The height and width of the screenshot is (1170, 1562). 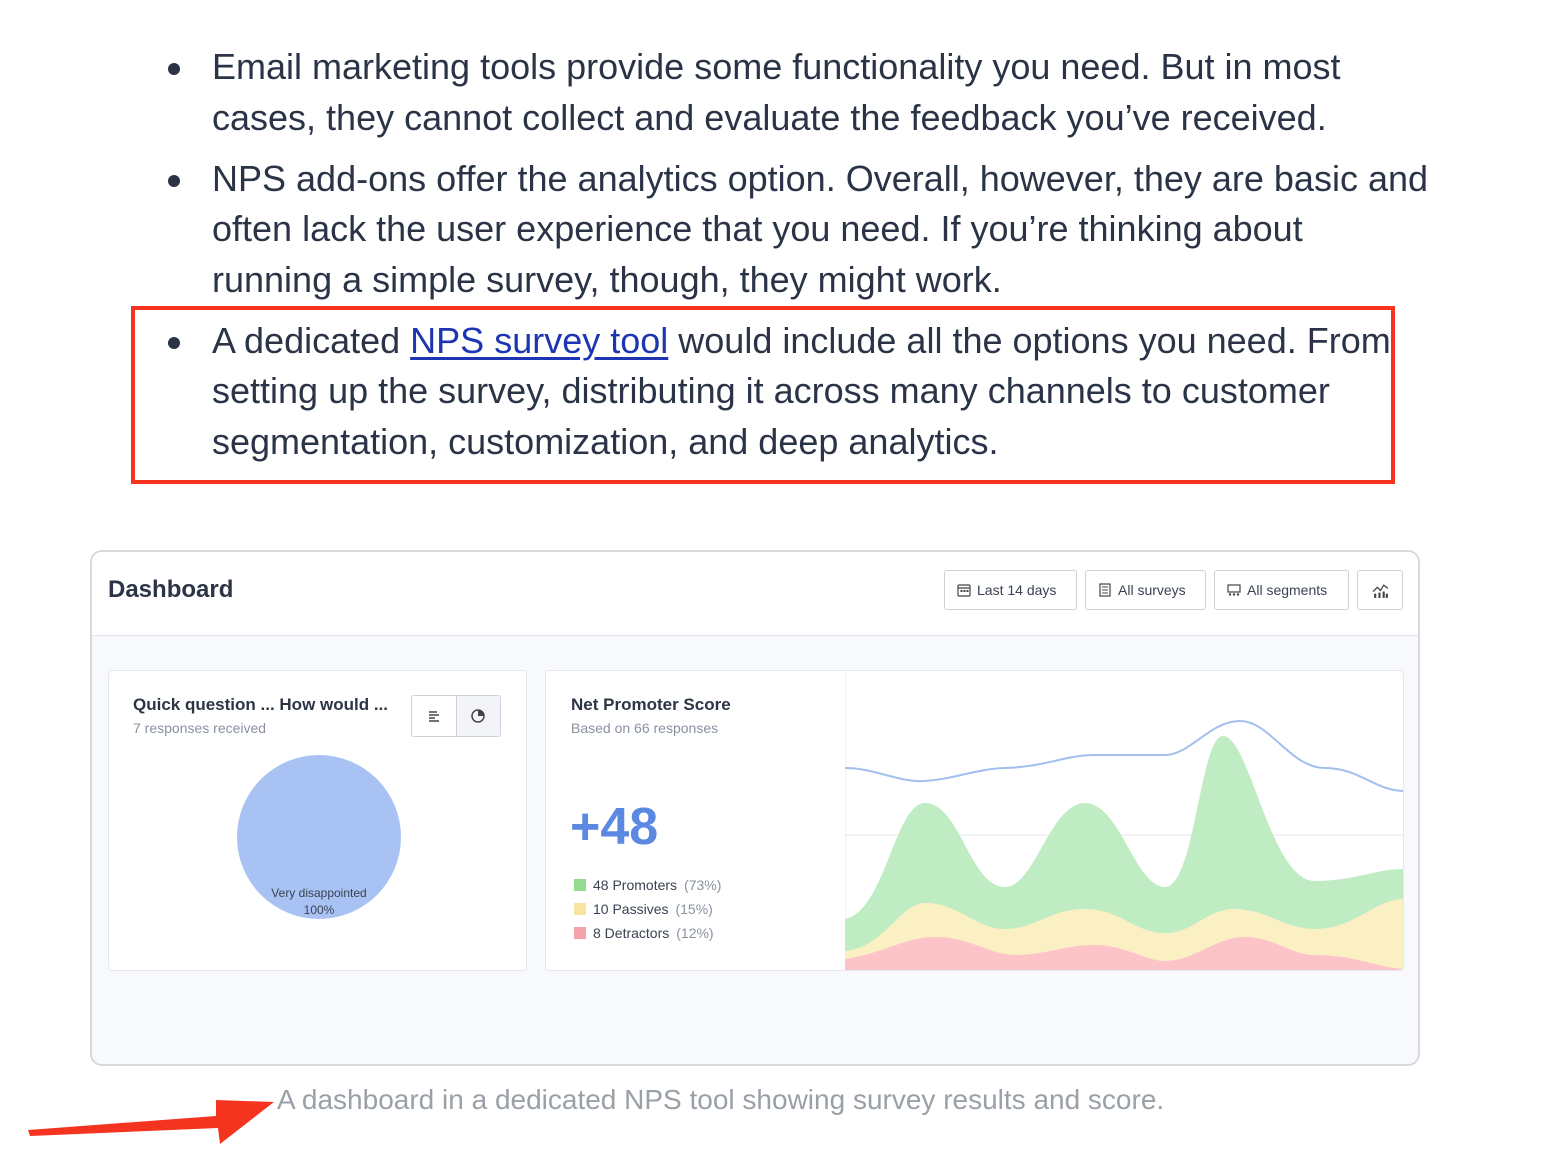 I want to click on legend-label: 48 Promoters, so click(x=635, y=885).